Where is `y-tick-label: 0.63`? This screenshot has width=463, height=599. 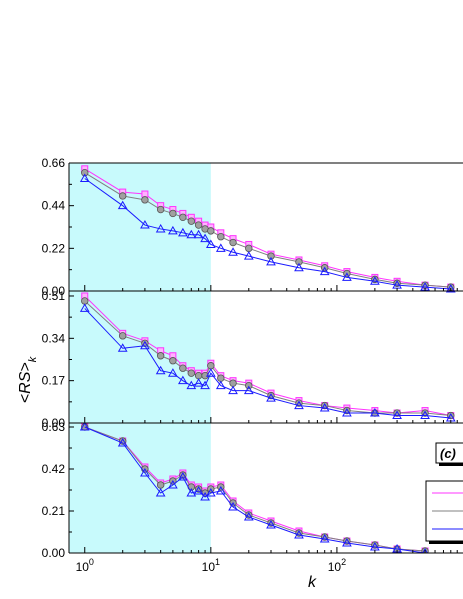 y-tick-label: 0.63 is located at coordinates (54, 427).